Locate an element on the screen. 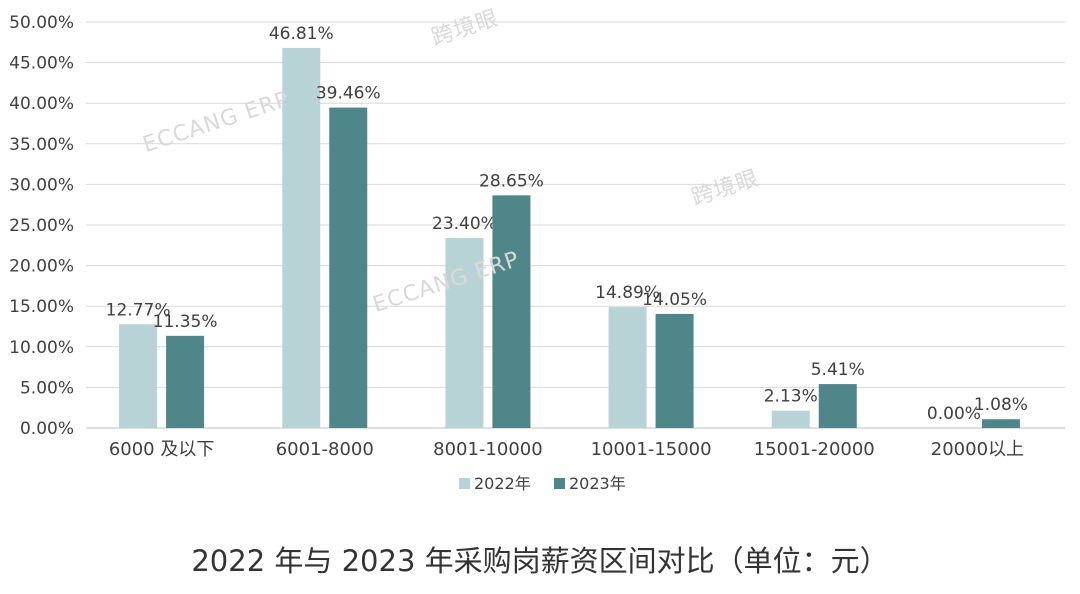 This screenshot has height=594, width=1080. data-label: 2.13% is located at coordinates (791, 397).